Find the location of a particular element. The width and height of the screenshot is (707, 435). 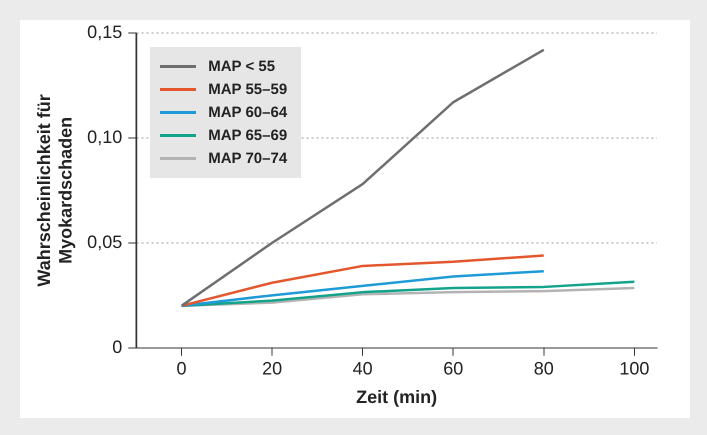

x-tick-label: 40 is located at coordinates (362, 368).